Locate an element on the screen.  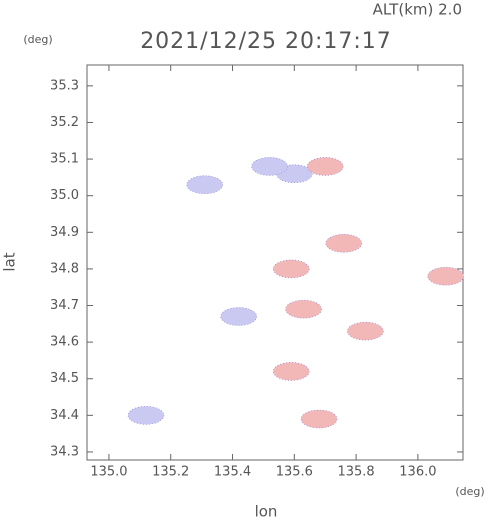
x-tick-label: 135.4 is located at coordinates (232, 472).